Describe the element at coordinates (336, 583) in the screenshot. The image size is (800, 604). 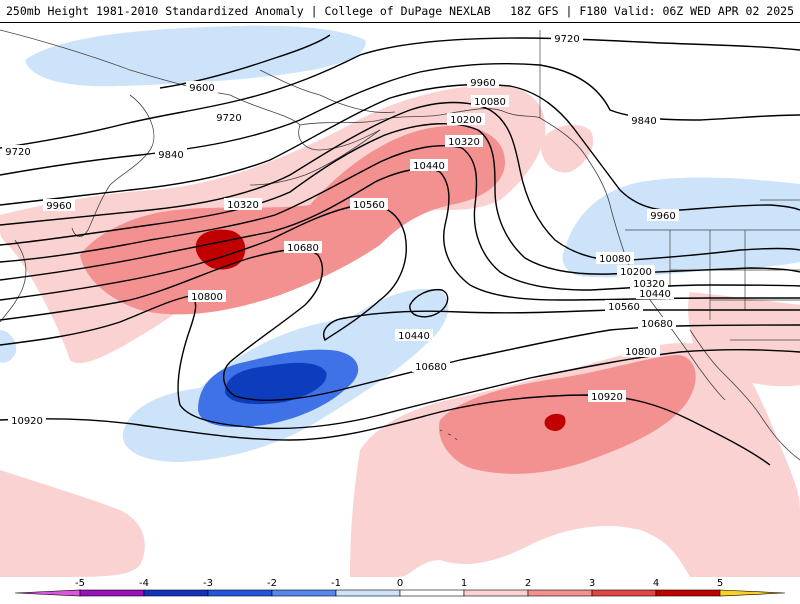
I see `colorbar-tick-label: -1` at that location.